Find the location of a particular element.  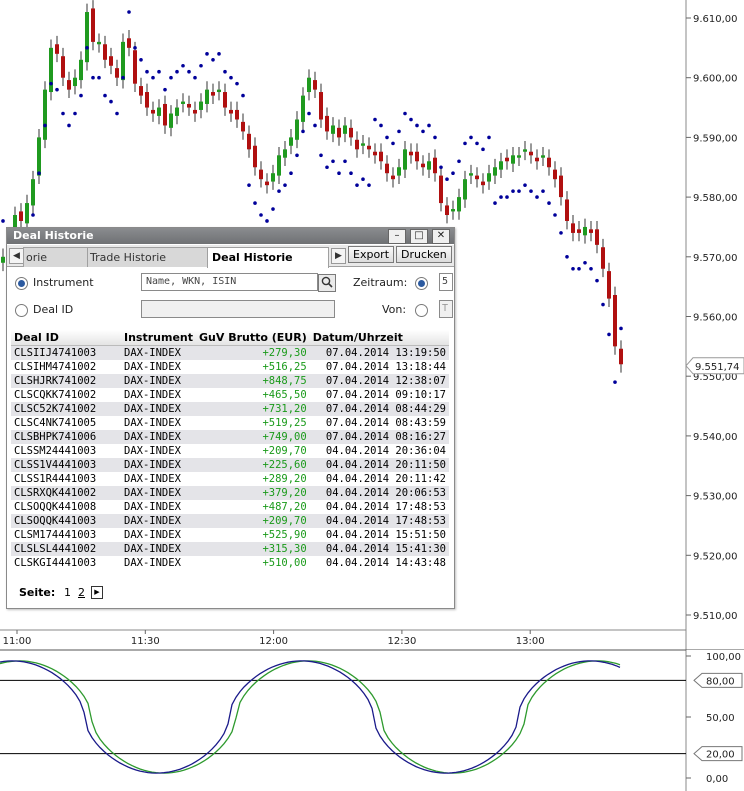

tab-scroll-left-icon: ◀ is located at coordinates (16, 256).